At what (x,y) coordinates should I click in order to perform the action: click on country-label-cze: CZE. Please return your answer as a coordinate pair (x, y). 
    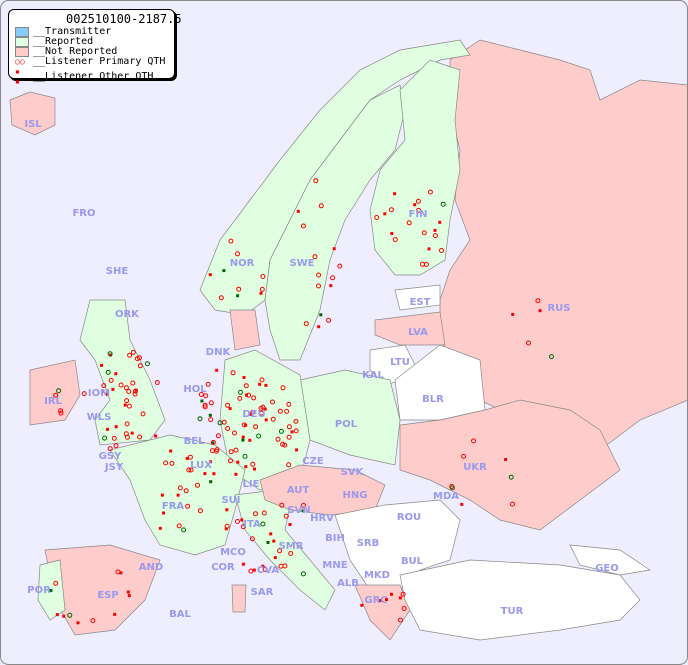
    Looking at the image, I should click on (313, 461).